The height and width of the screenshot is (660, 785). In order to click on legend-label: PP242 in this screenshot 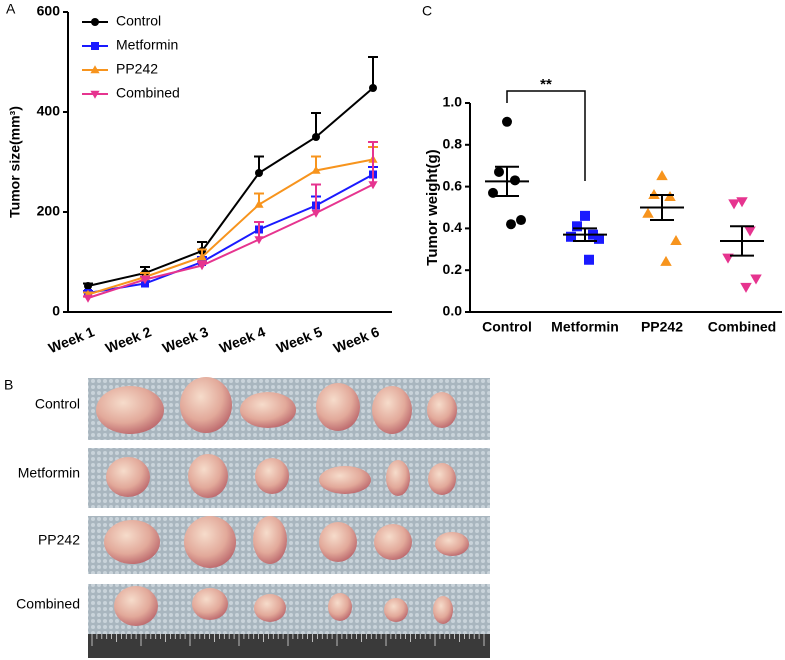, I will do `click(137, 69)`.